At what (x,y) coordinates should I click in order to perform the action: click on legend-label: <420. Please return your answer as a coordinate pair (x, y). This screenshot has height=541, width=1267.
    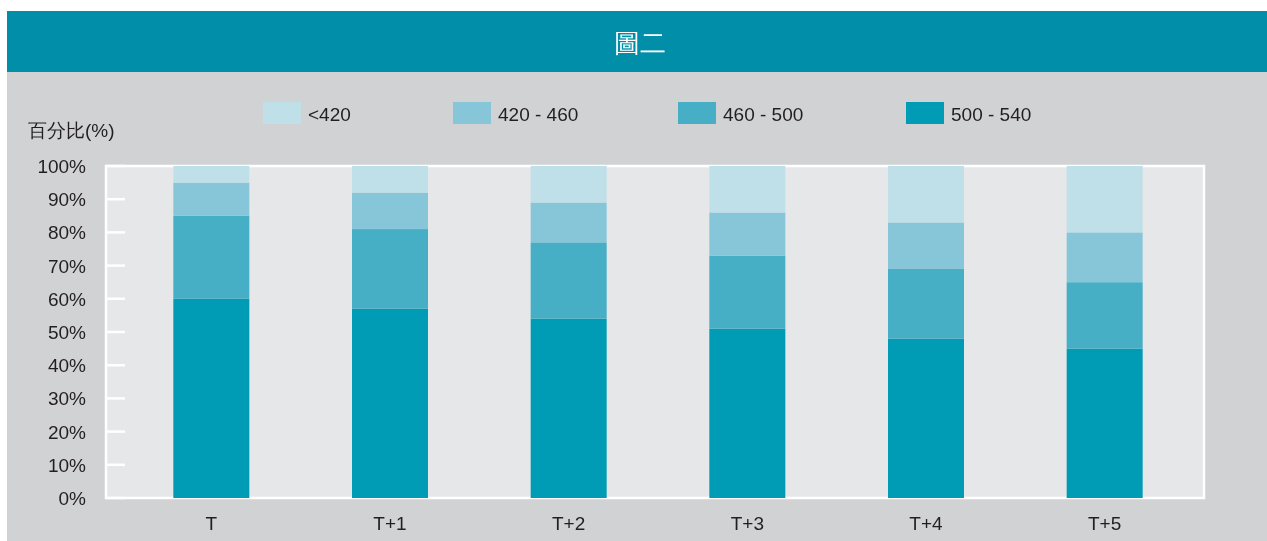
    Looking at the image, I should click on (329, 114).